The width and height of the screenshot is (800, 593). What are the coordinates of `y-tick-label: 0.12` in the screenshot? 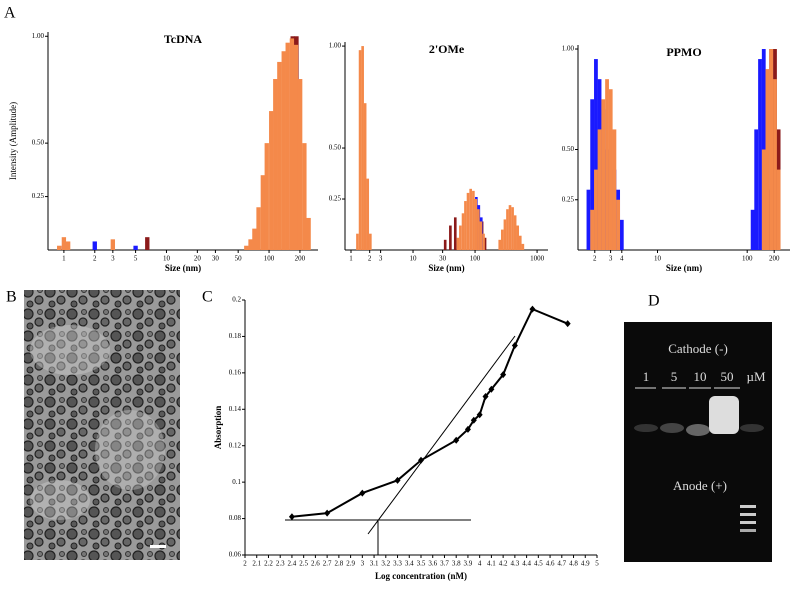 It's located at (235, 445).